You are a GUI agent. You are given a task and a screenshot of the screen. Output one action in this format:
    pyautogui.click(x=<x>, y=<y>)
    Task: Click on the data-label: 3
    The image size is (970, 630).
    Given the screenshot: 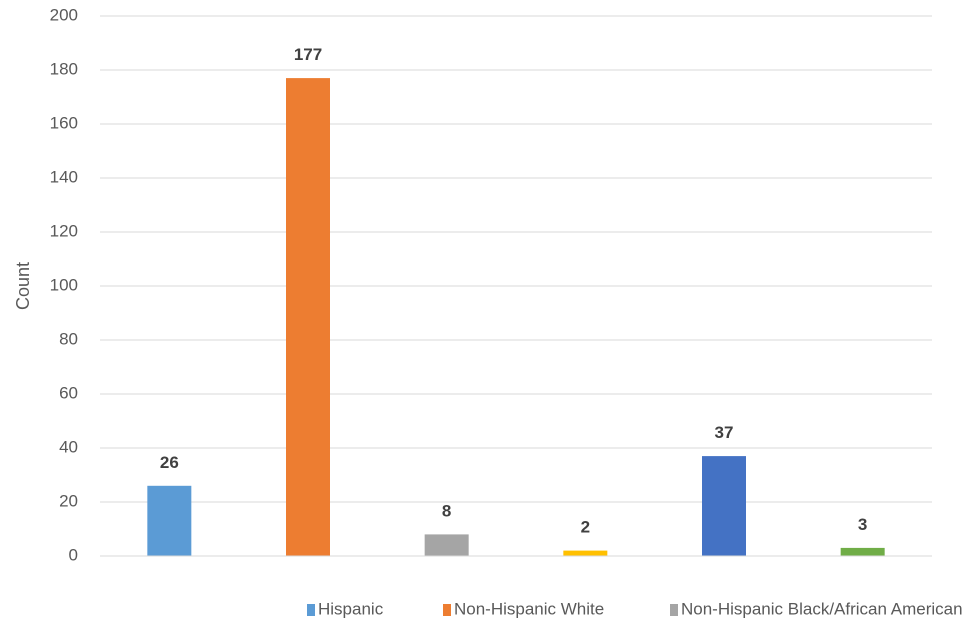 What is the action you would take?
    pyautogui.click(x=862, y=524)
    